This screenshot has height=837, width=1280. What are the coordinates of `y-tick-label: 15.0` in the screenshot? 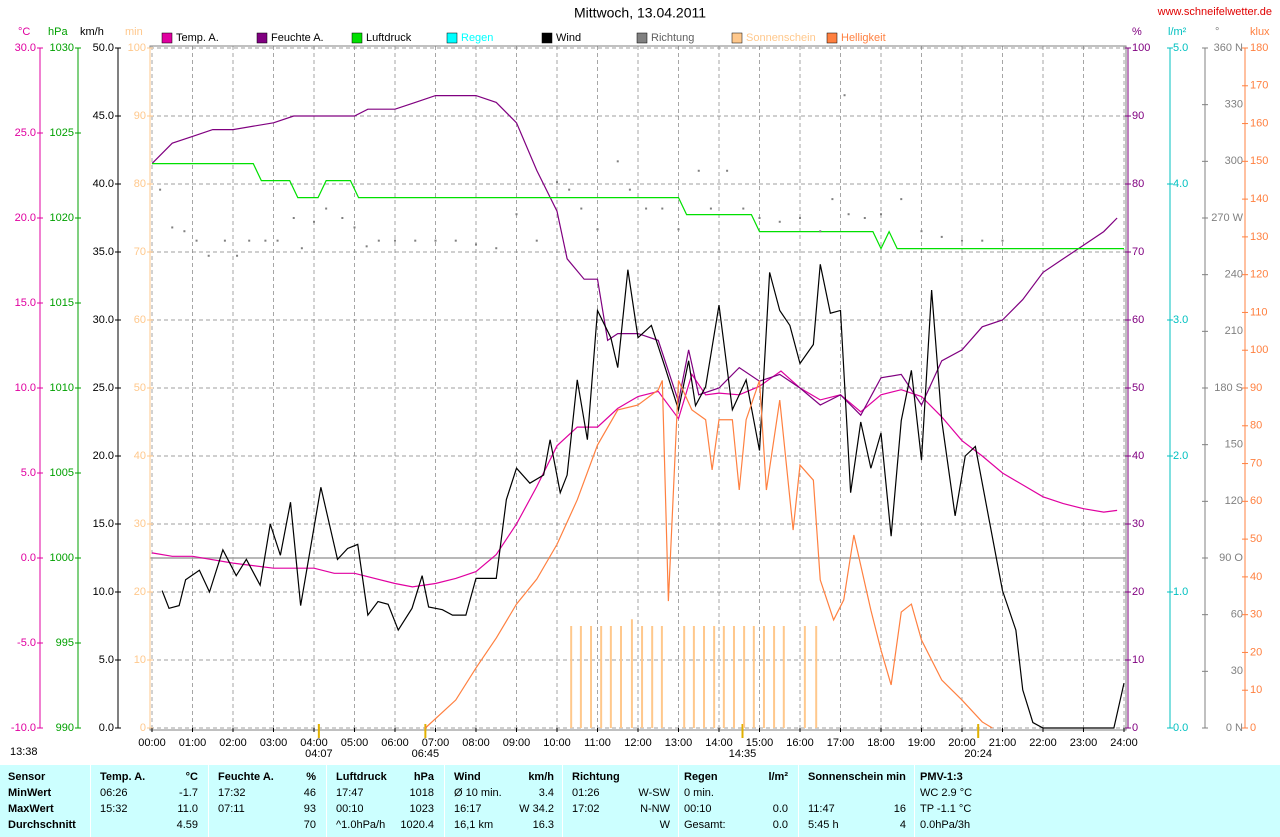 It's located at (103, 524).